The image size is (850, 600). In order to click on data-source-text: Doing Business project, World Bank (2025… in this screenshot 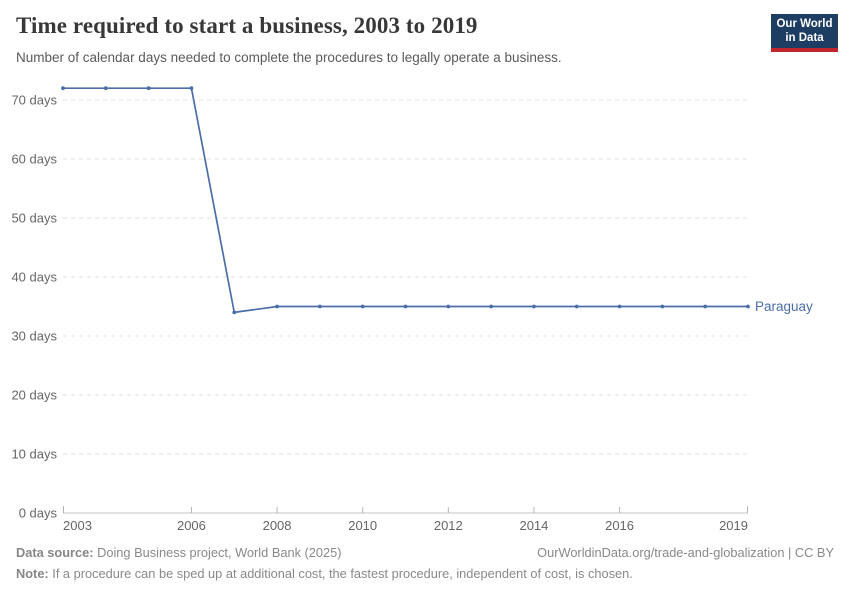, I will do `click(217, 552)`.